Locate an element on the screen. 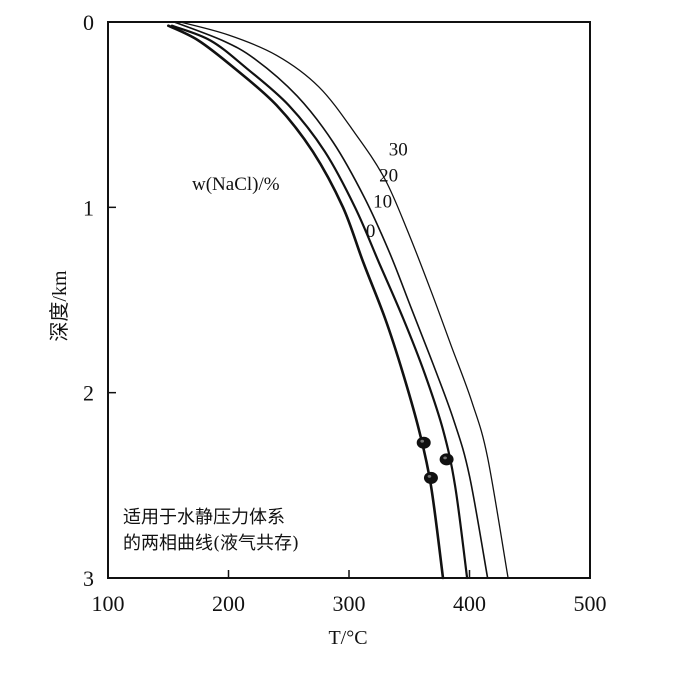 This screenshot has width=700, height=673. series-label-20: 20 is located at coordinates (388, 175).